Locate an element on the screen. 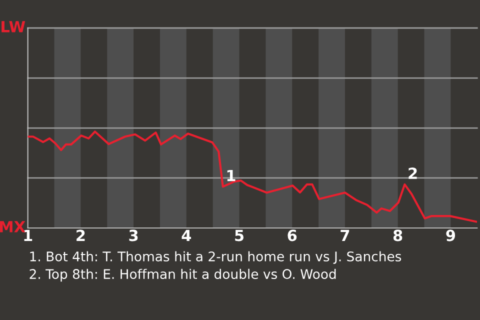 The width and height of the screenshot is (480, 320). x-tick-label: 3 is located at coordinates (133, 236).